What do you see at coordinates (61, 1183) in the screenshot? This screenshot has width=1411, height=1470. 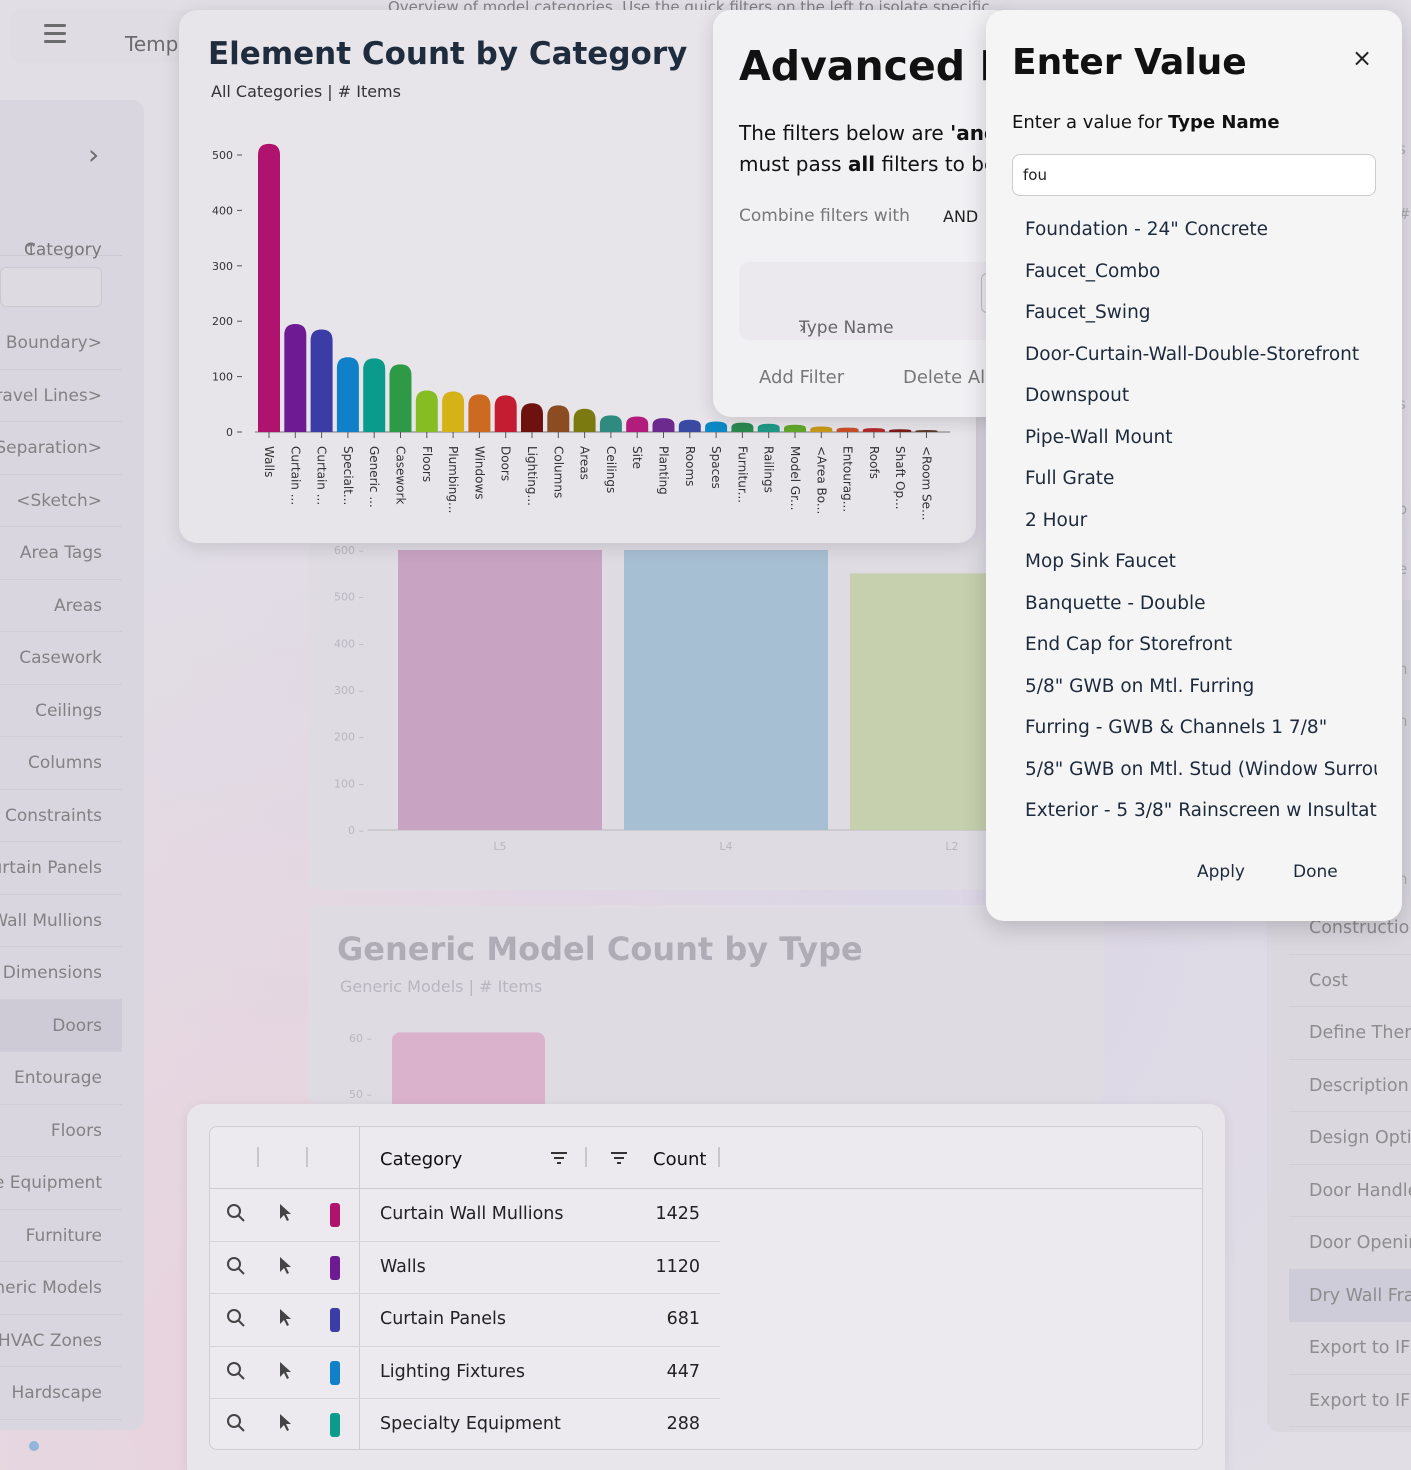 I see `sidebar-item: ce Equipment` at bounding box center [61, 1183].